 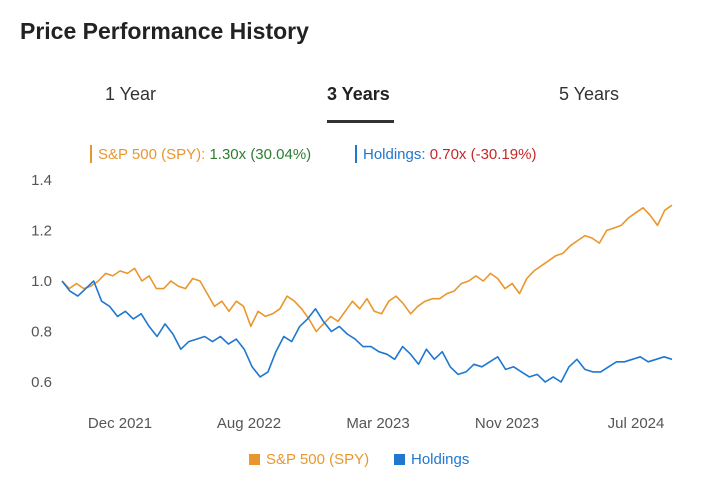 I want to click on spy-summary-value: 1.30x (30.04%), so click(x=260, y=154).